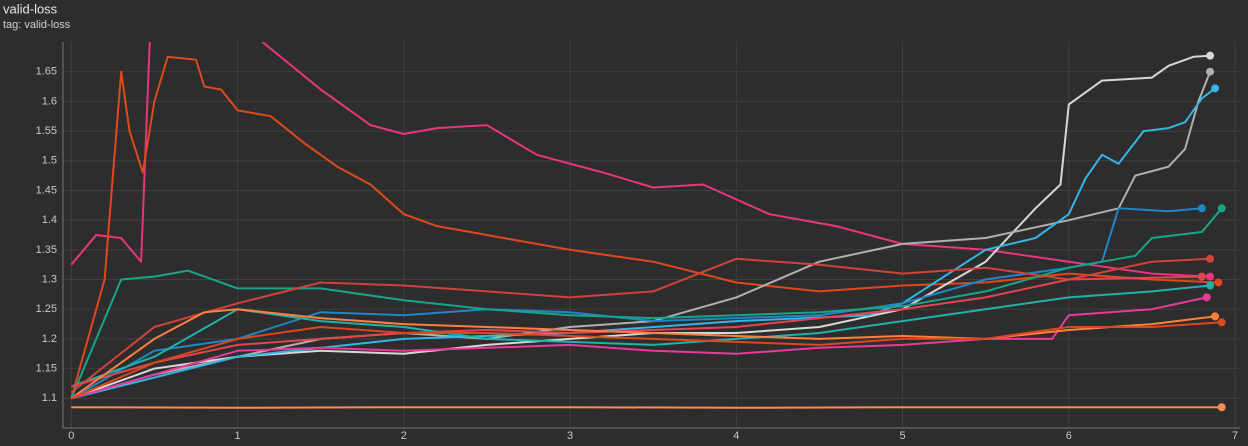 The height and width of the screenshot is (446, 1248). Describe the element at coordinates (1211, 231) in the screenshot. I see `end-points` at that location.